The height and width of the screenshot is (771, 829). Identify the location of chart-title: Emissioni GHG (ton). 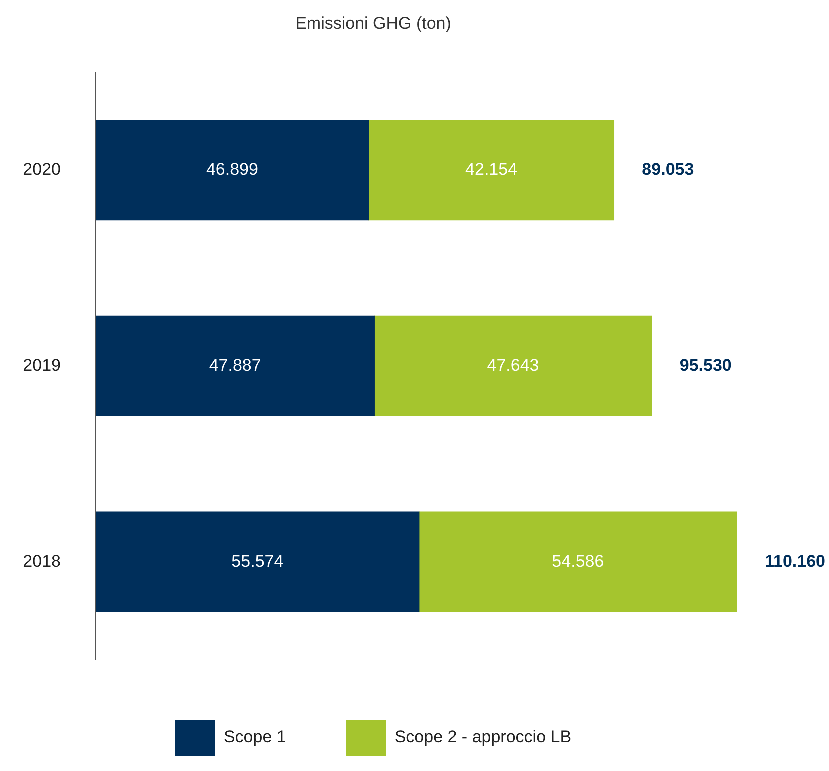
(374, 23).